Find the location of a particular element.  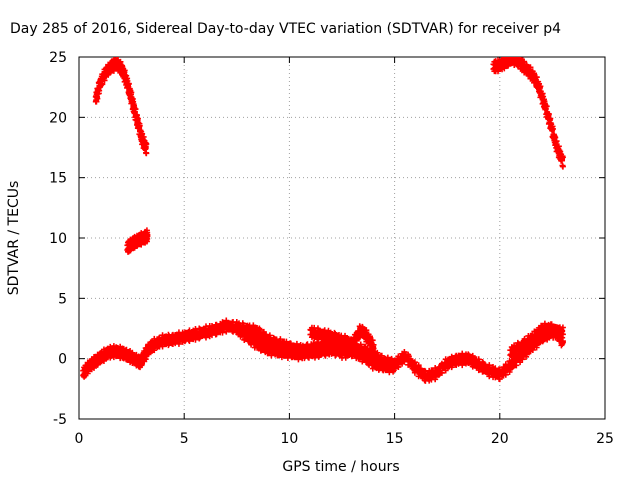

y-tick-label: 20 is located at coordinates (58, 118).